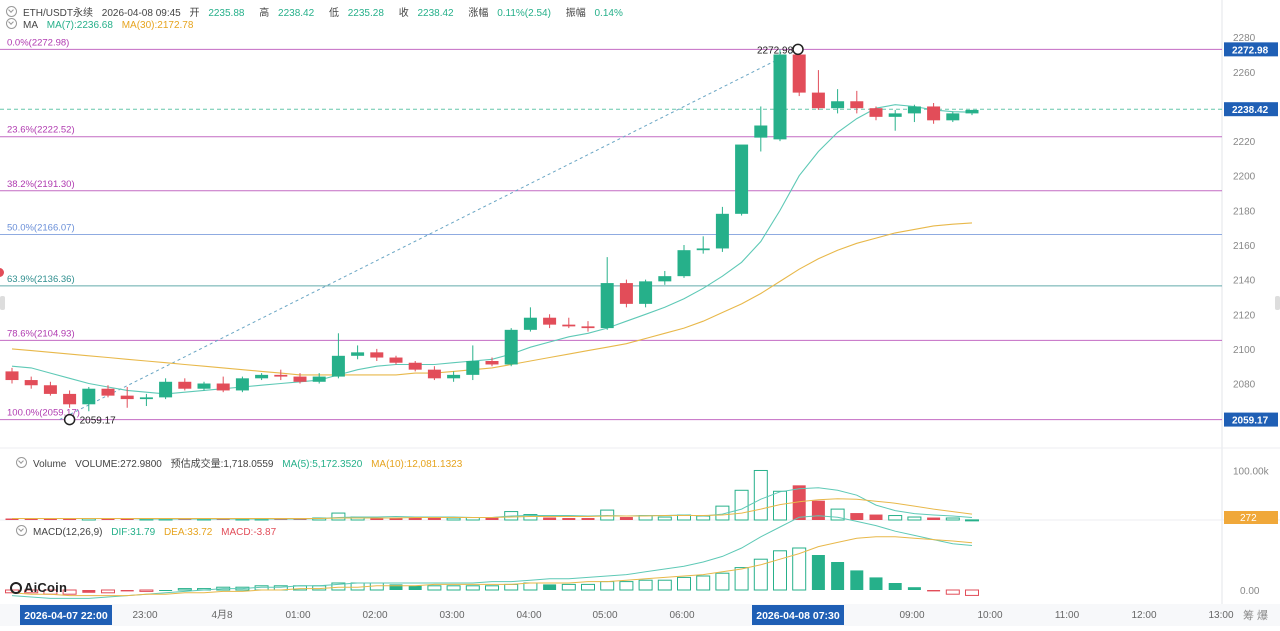  Describe the element at coordinates (38, 42) in the screenshot. I see `fib-label: 0.0%(2272.98)` at that location.